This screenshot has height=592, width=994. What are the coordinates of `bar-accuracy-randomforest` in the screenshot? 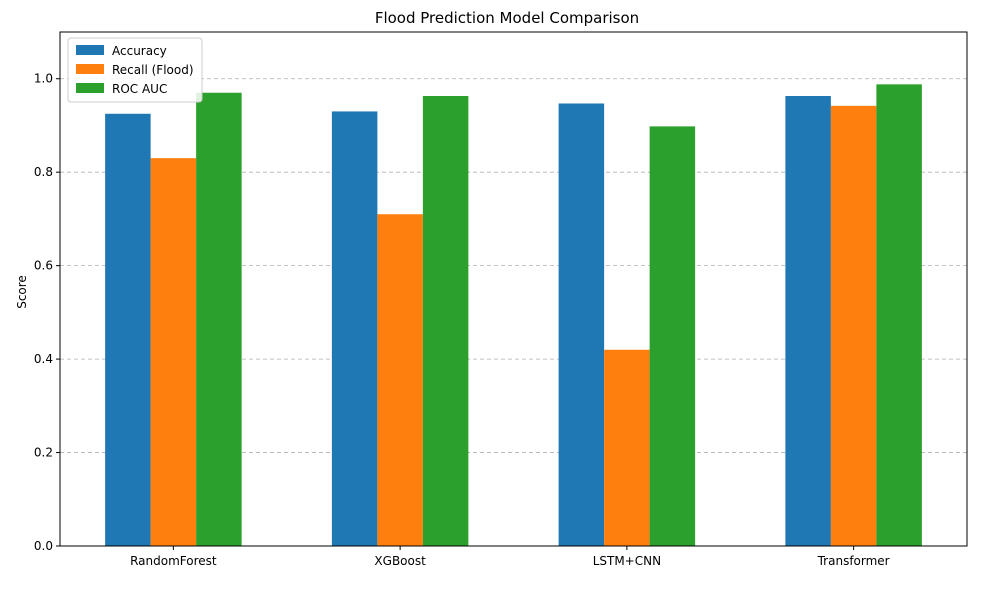 It's located at (128, 329).